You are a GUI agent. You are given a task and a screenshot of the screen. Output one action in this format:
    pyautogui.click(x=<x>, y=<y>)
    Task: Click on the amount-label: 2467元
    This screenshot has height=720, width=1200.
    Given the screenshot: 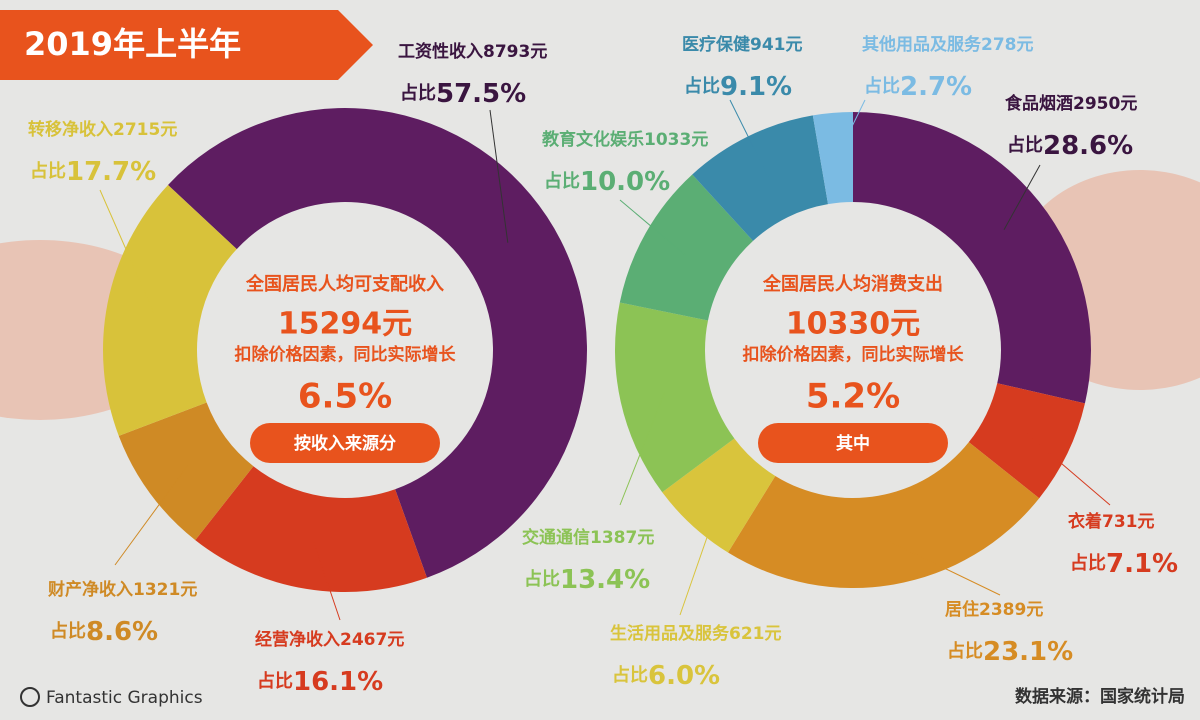 What is the action you would take?
    pyautogui.click(x=372, y=640)
    